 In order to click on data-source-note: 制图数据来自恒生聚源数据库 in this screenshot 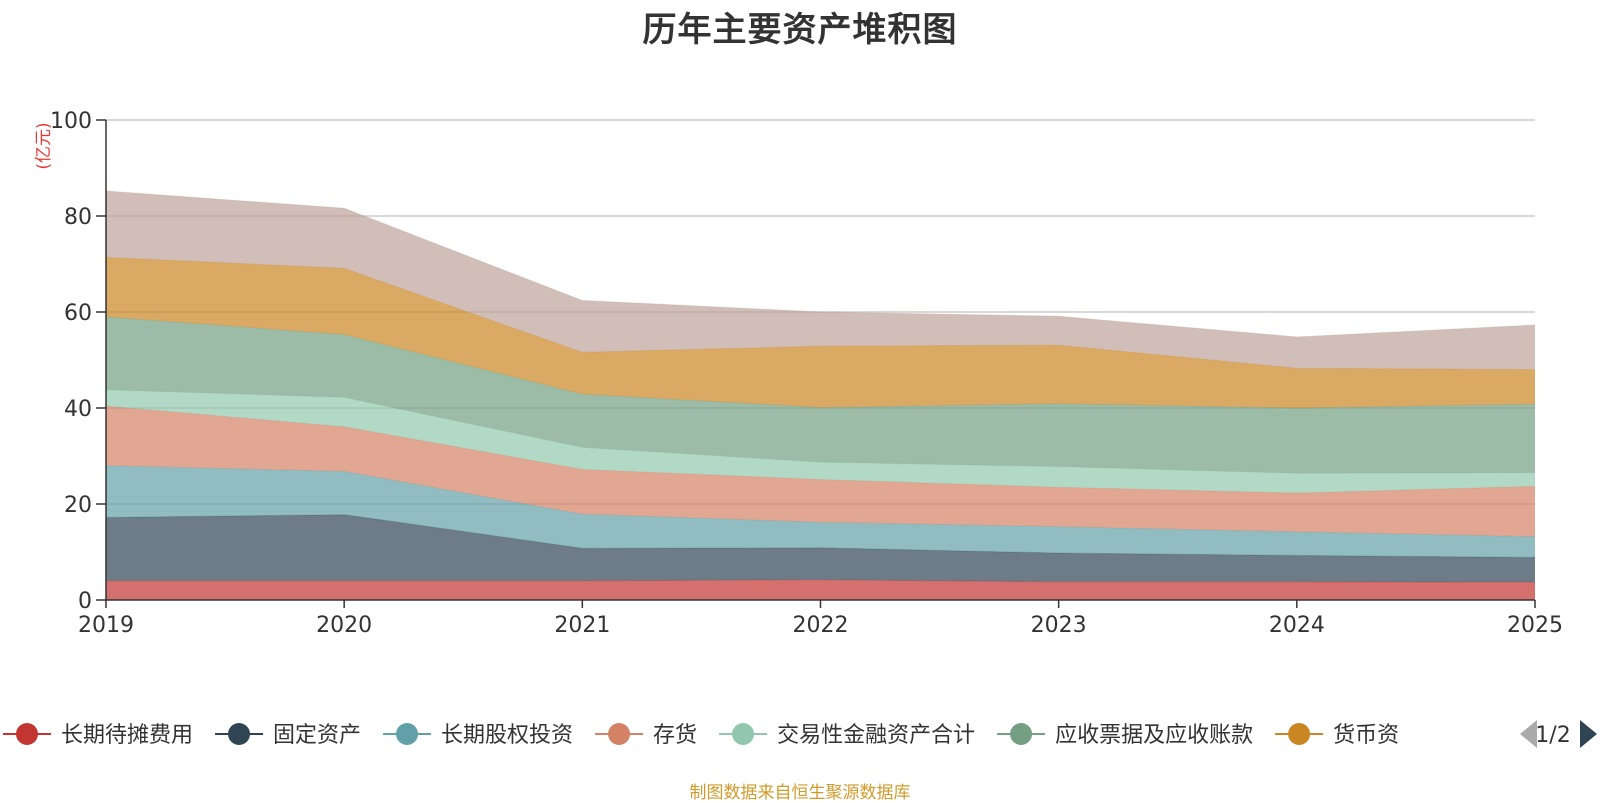, I will do `click(800, 793)`.